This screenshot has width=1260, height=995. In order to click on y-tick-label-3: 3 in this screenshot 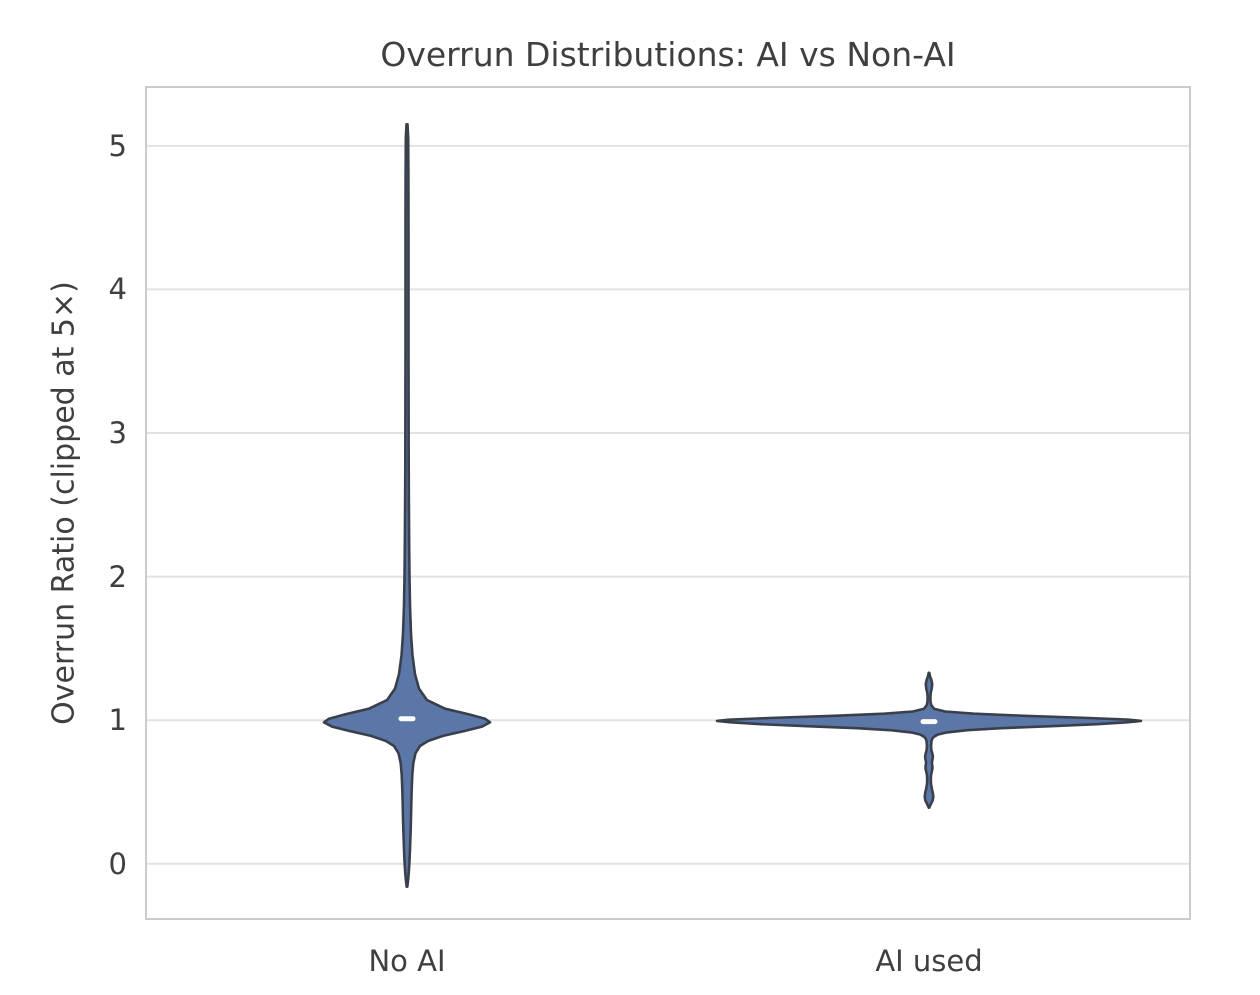, I will do `click(117, 433)`.